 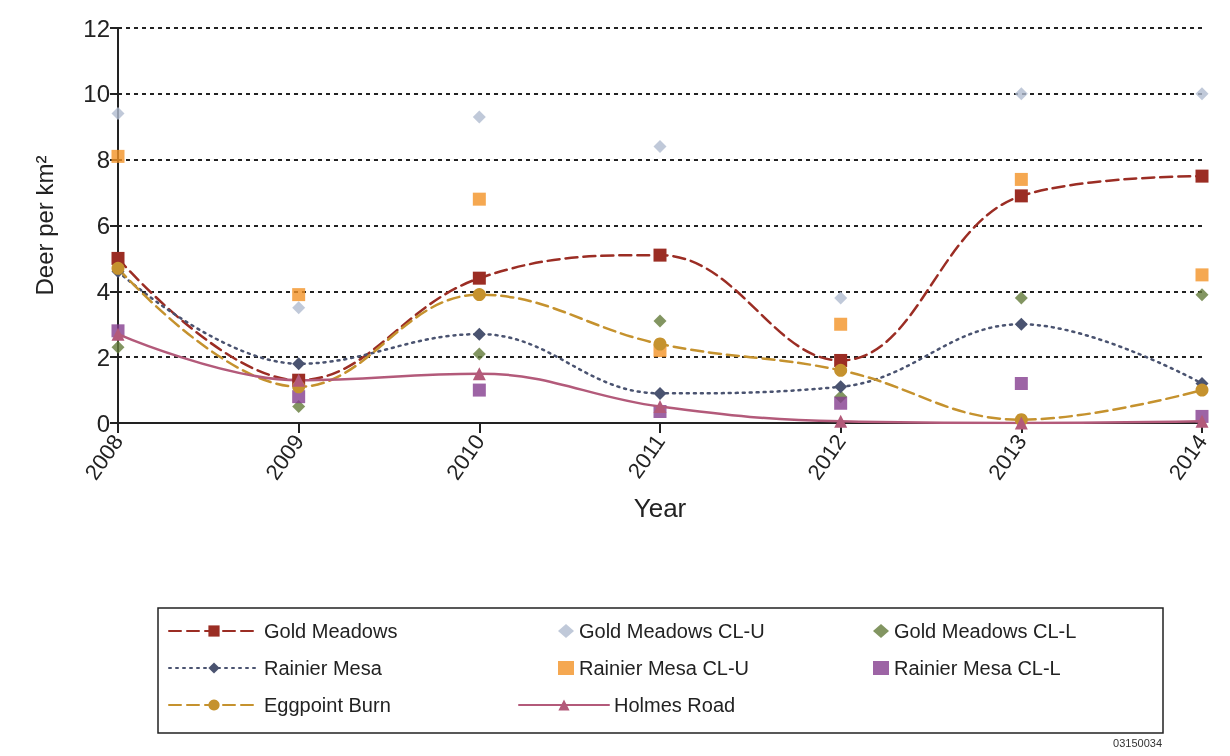 What do you see at coordinates (664, 668) in the screenshot?
I see `legend-label: Rainier Mesa CL-U` at bounding box center [664, 668].